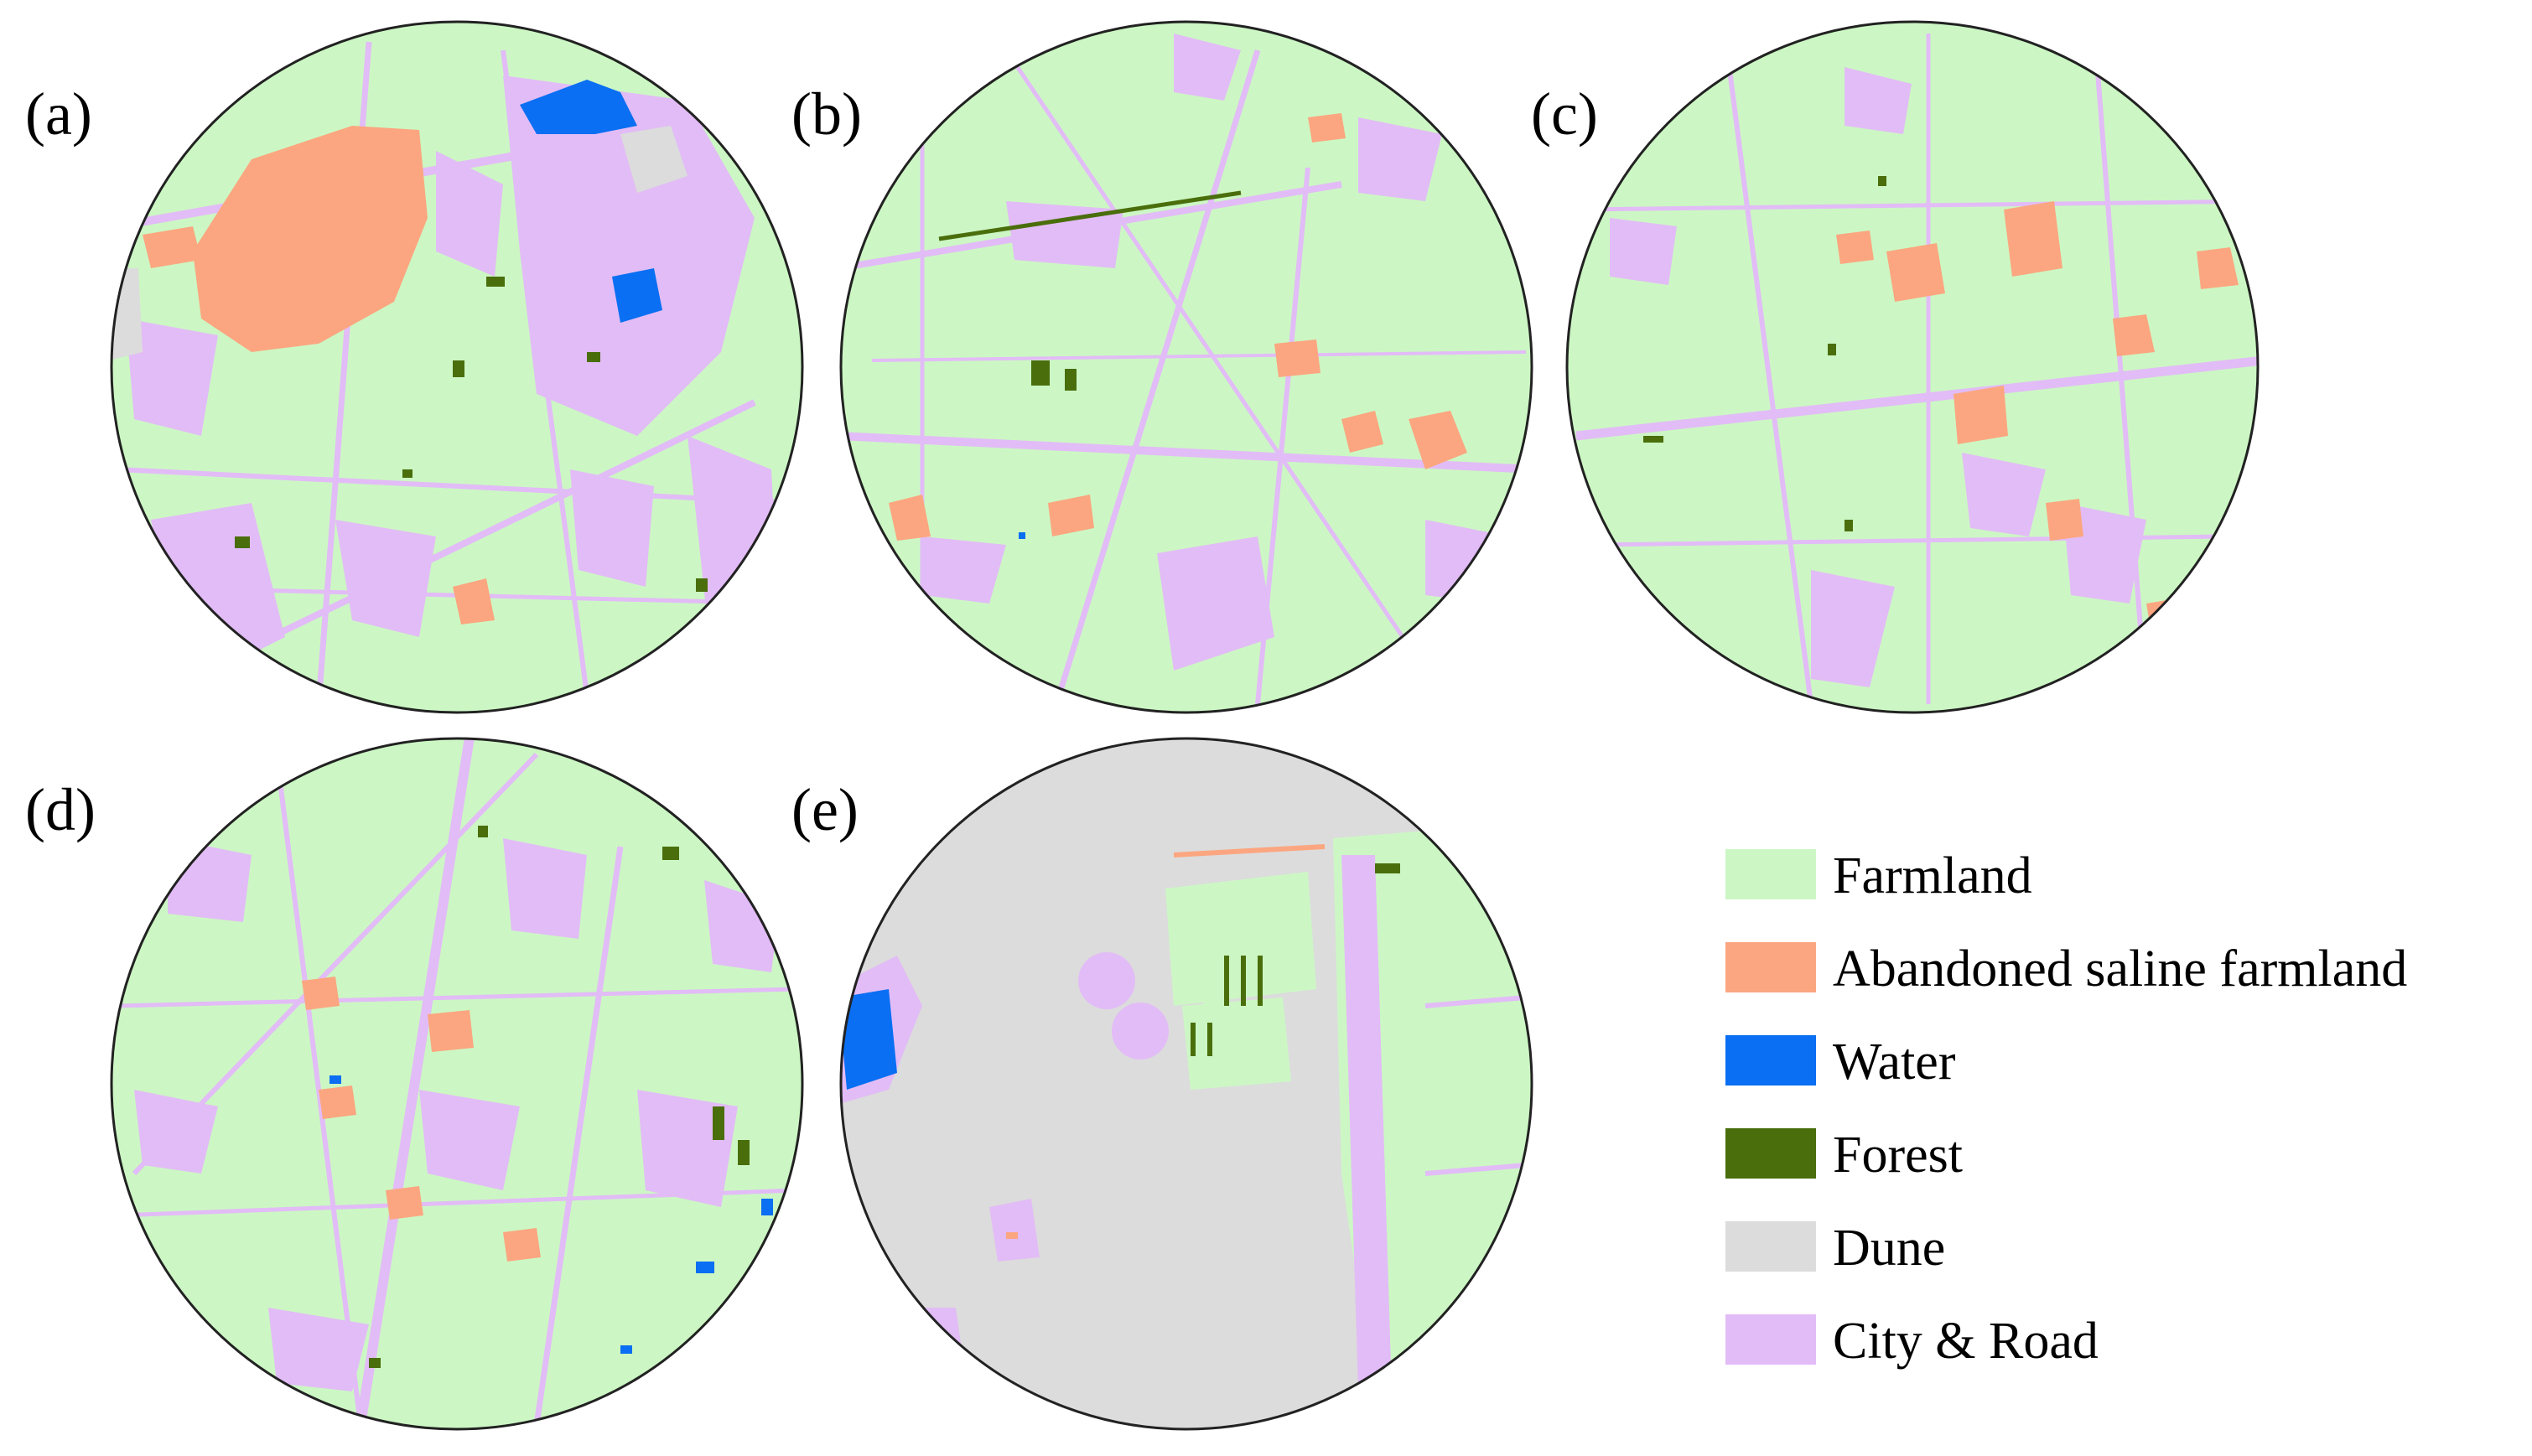 The image size is (2532, 1456). Describe the element at coordinates (1770, 1154) in the screenshot. I see `legend-swatch-forest` at that location.